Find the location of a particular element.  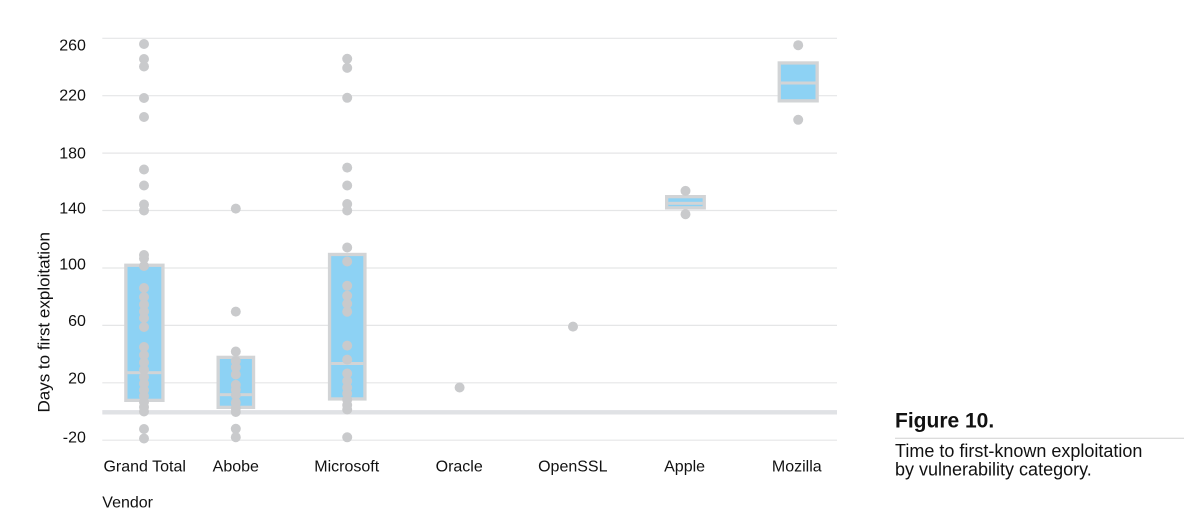

svg-text: 140 is located at coordinates (72, 209).